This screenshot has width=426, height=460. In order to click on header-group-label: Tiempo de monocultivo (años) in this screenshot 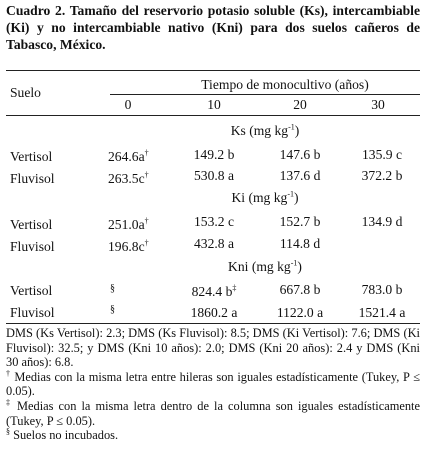, I will do `click(285, 84)`.